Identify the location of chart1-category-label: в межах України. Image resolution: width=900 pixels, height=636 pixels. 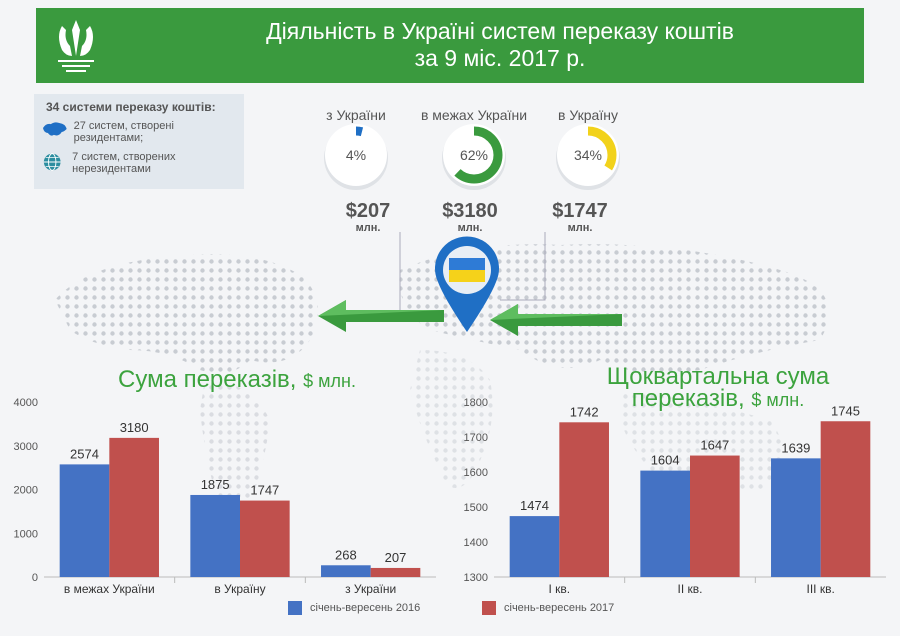
(109, 589).